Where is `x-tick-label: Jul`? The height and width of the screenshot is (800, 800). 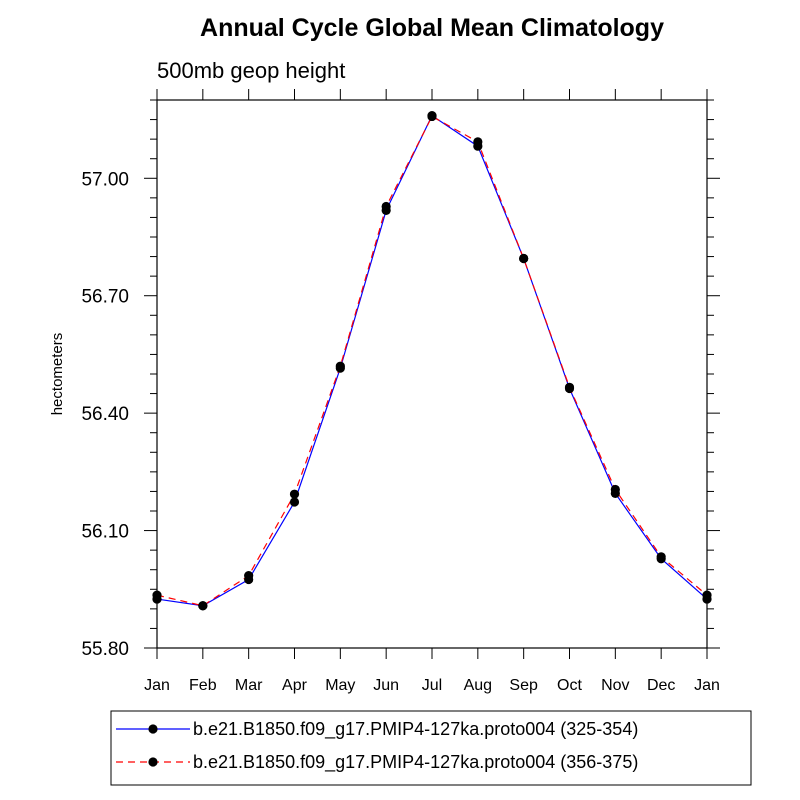 x-tick-label: Jul is located at coordinates (432, 685).